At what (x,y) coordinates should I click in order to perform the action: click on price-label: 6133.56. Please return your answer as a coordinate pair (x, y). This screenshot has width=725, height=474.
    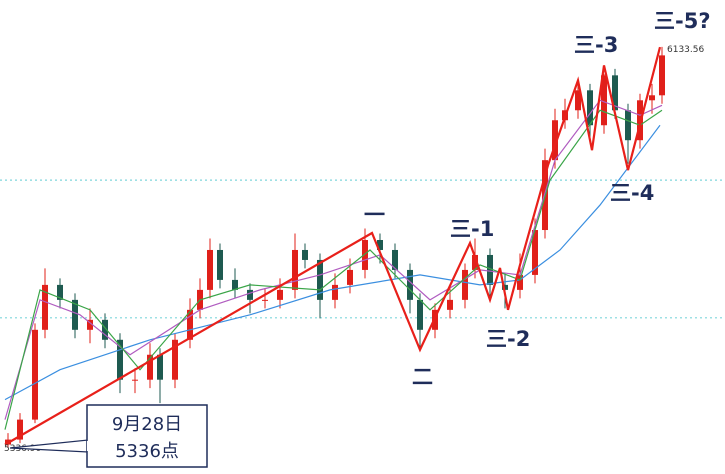
    Looking at the image, I should click on (685, 50).